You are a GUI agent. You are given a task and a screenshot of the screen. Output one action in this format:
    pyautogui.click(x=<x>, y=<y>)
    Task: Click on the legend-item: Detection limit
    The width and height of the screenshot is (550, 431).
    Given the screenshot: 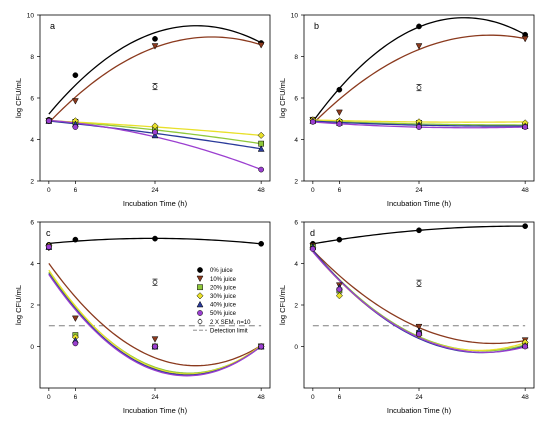 What is the action you would take?
    pyautogui.click(x=220, y=331)
    